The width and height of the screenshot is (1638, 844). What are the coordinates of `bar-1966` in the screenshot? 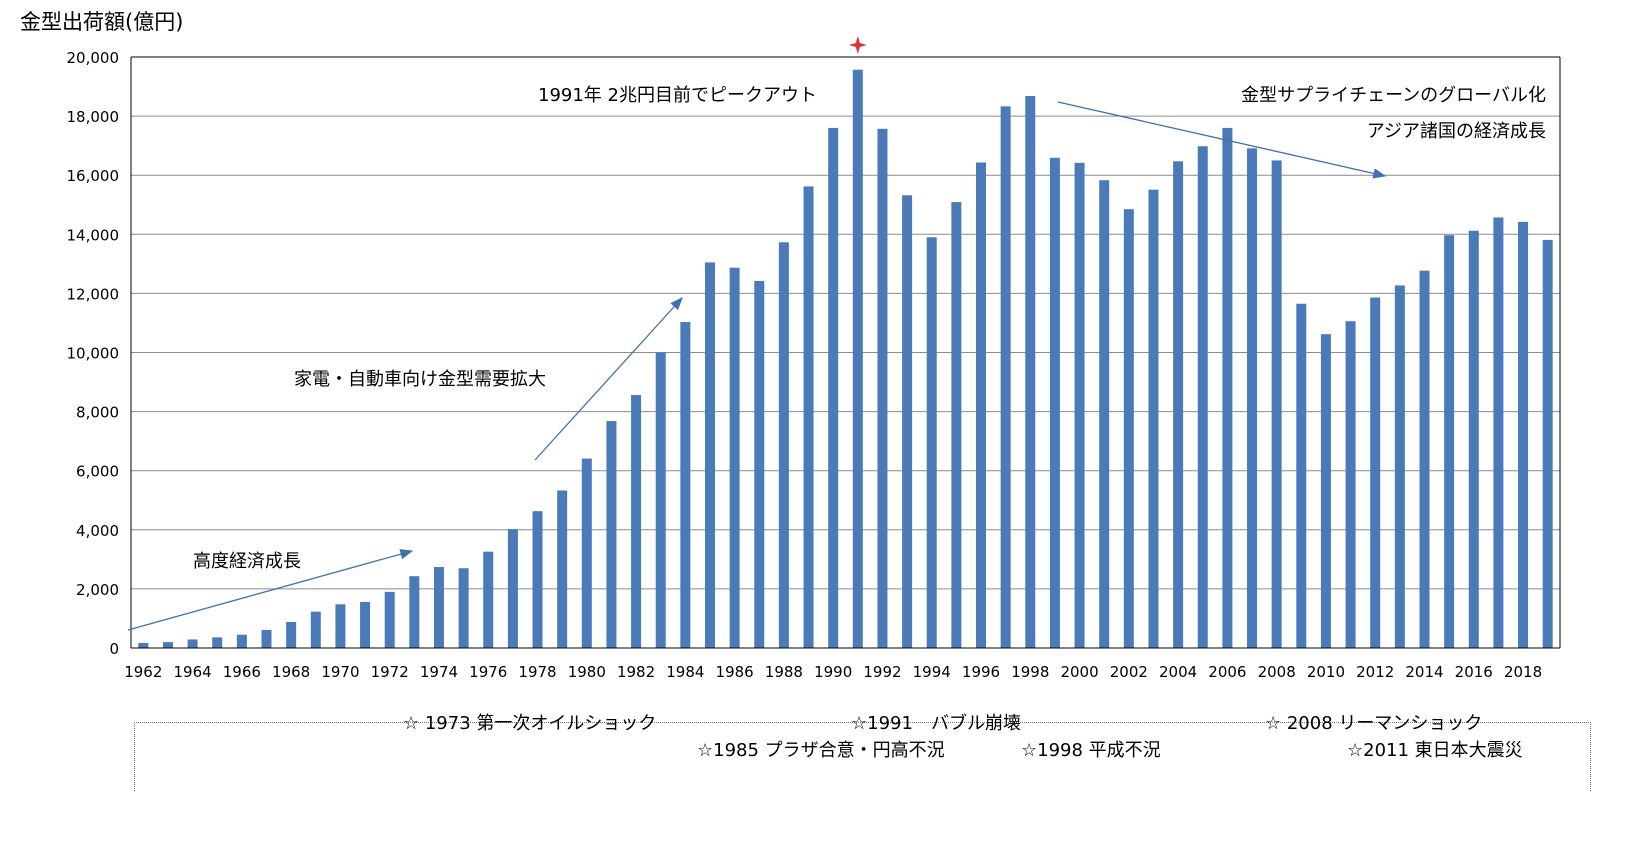 It's located at (241, 641).